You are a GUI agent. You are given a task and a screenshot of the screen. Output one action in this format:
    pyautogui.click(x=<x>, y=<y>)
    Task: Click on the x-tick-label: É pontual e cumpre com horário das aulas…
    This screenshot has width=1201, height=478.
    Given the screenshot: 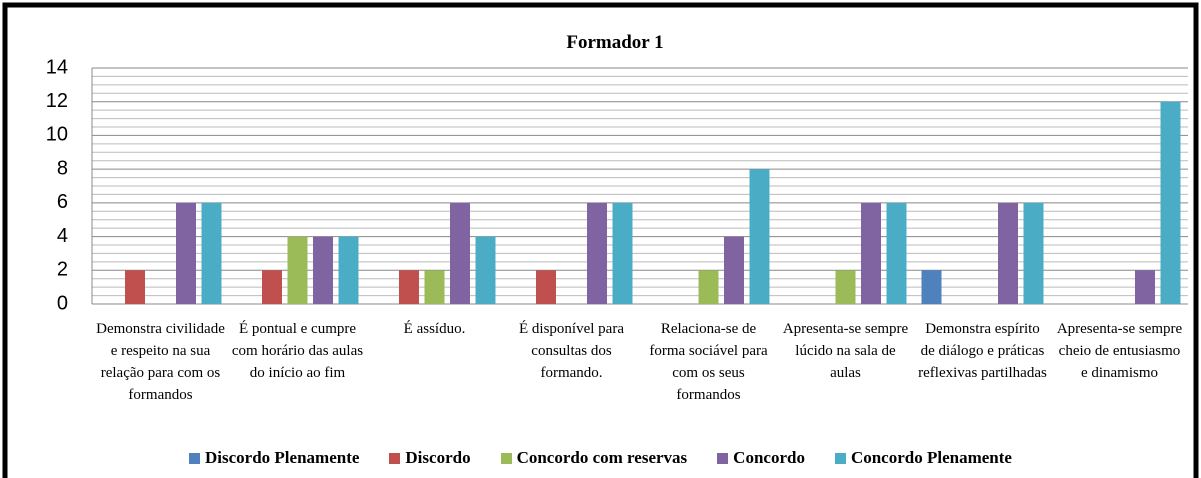 What is the action you would take?
    pyautogui.click(x=297, y=351)
    